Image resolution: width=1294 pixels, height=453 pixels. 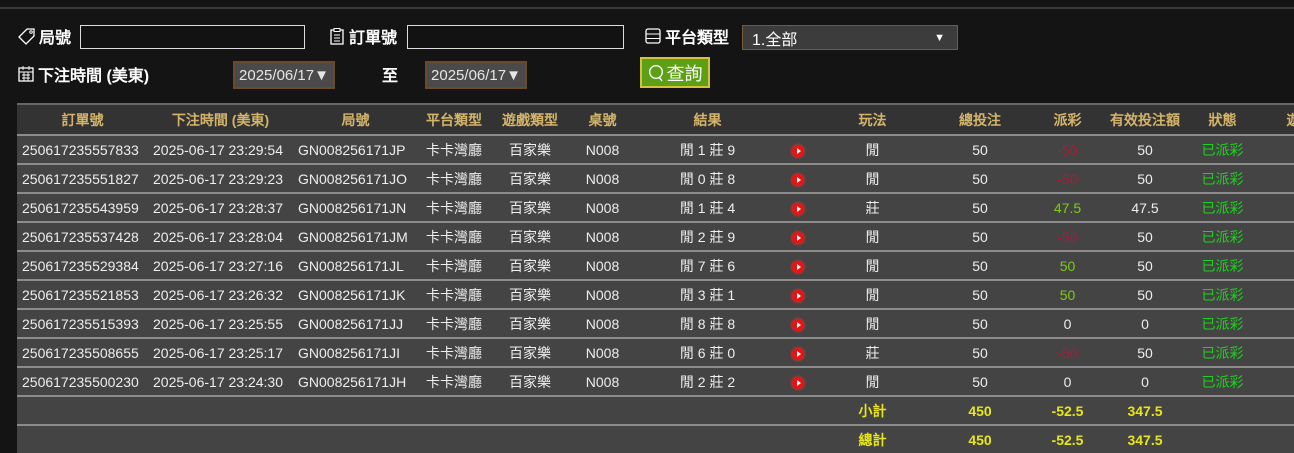 What do you see at coordinates (82, 149) in the screenshot?
I see `order-id-cell: 250617235557833` at bounding box center [82, 149].